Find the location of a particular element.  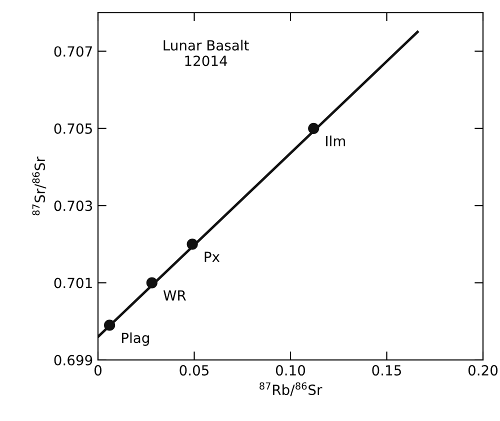

x-tick-label: 0.20 is located at coordinates (483, 370).